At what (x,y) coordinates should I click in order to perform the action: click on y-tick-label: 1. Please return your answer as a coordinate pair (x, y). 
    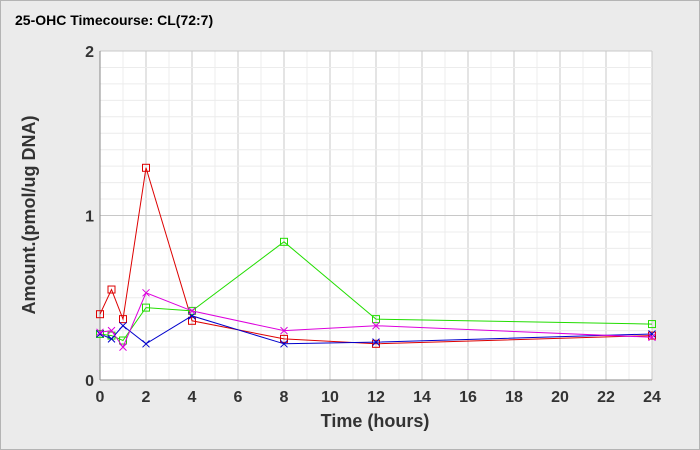
    Looking at the image, I should click on (89, 217).